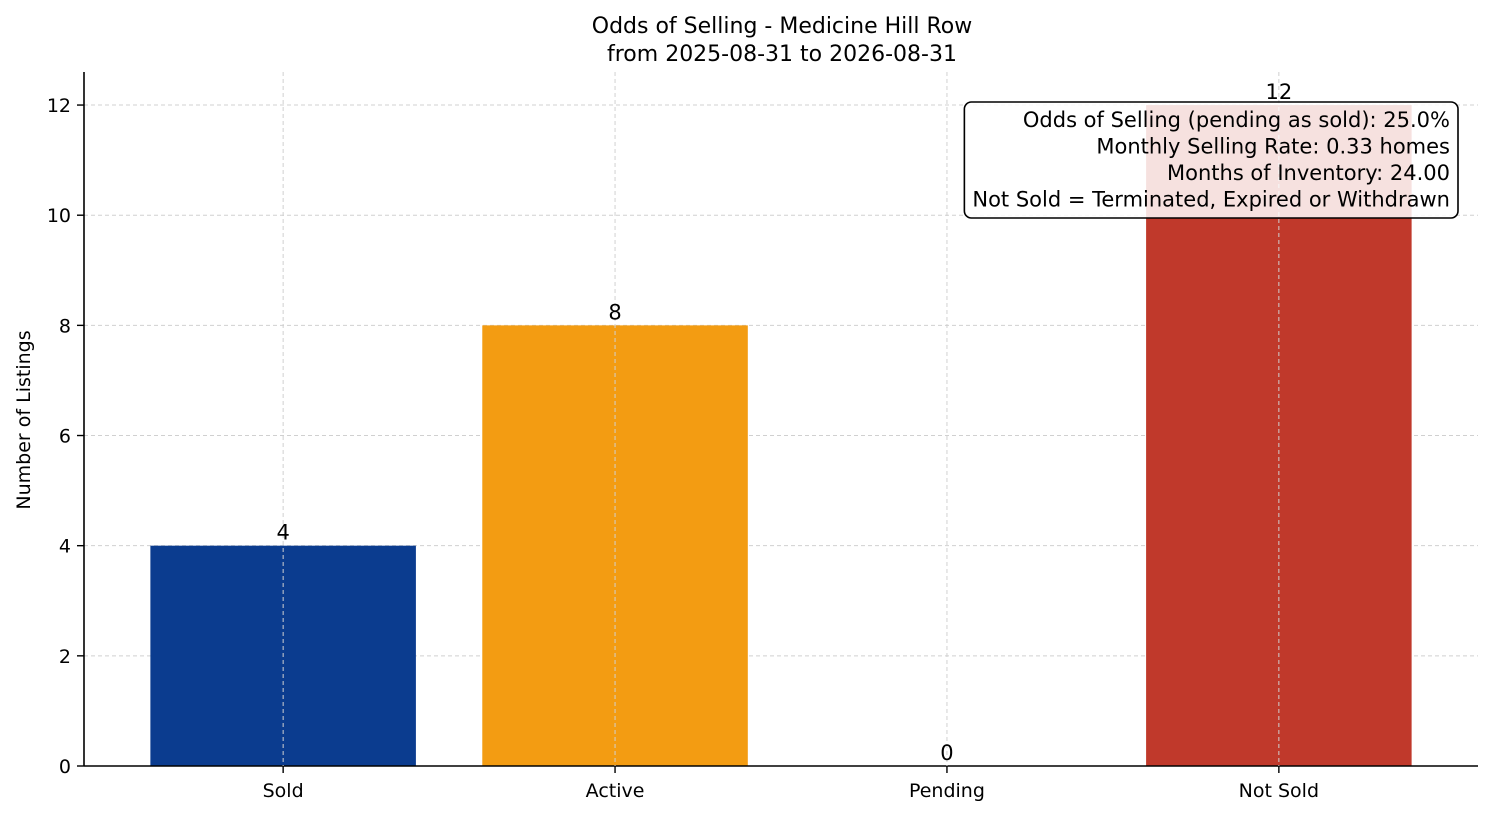 The width and height of the screenshot is (1494, 816). I want to click on chart-subtitle: from 2025-08-31 to 2026-08-31, so click(782, 54).